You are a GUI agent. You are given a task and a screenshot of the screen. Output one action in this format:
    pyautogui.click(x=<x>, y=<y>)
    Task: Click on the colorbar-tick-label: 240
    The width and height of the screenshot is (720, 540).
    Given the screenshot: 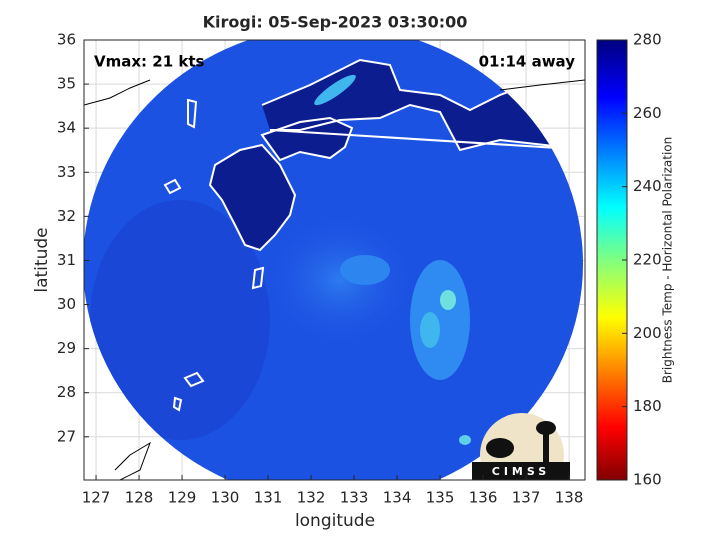 What is the action you would take?
    pyautogui.click(x=647, y=186)
    